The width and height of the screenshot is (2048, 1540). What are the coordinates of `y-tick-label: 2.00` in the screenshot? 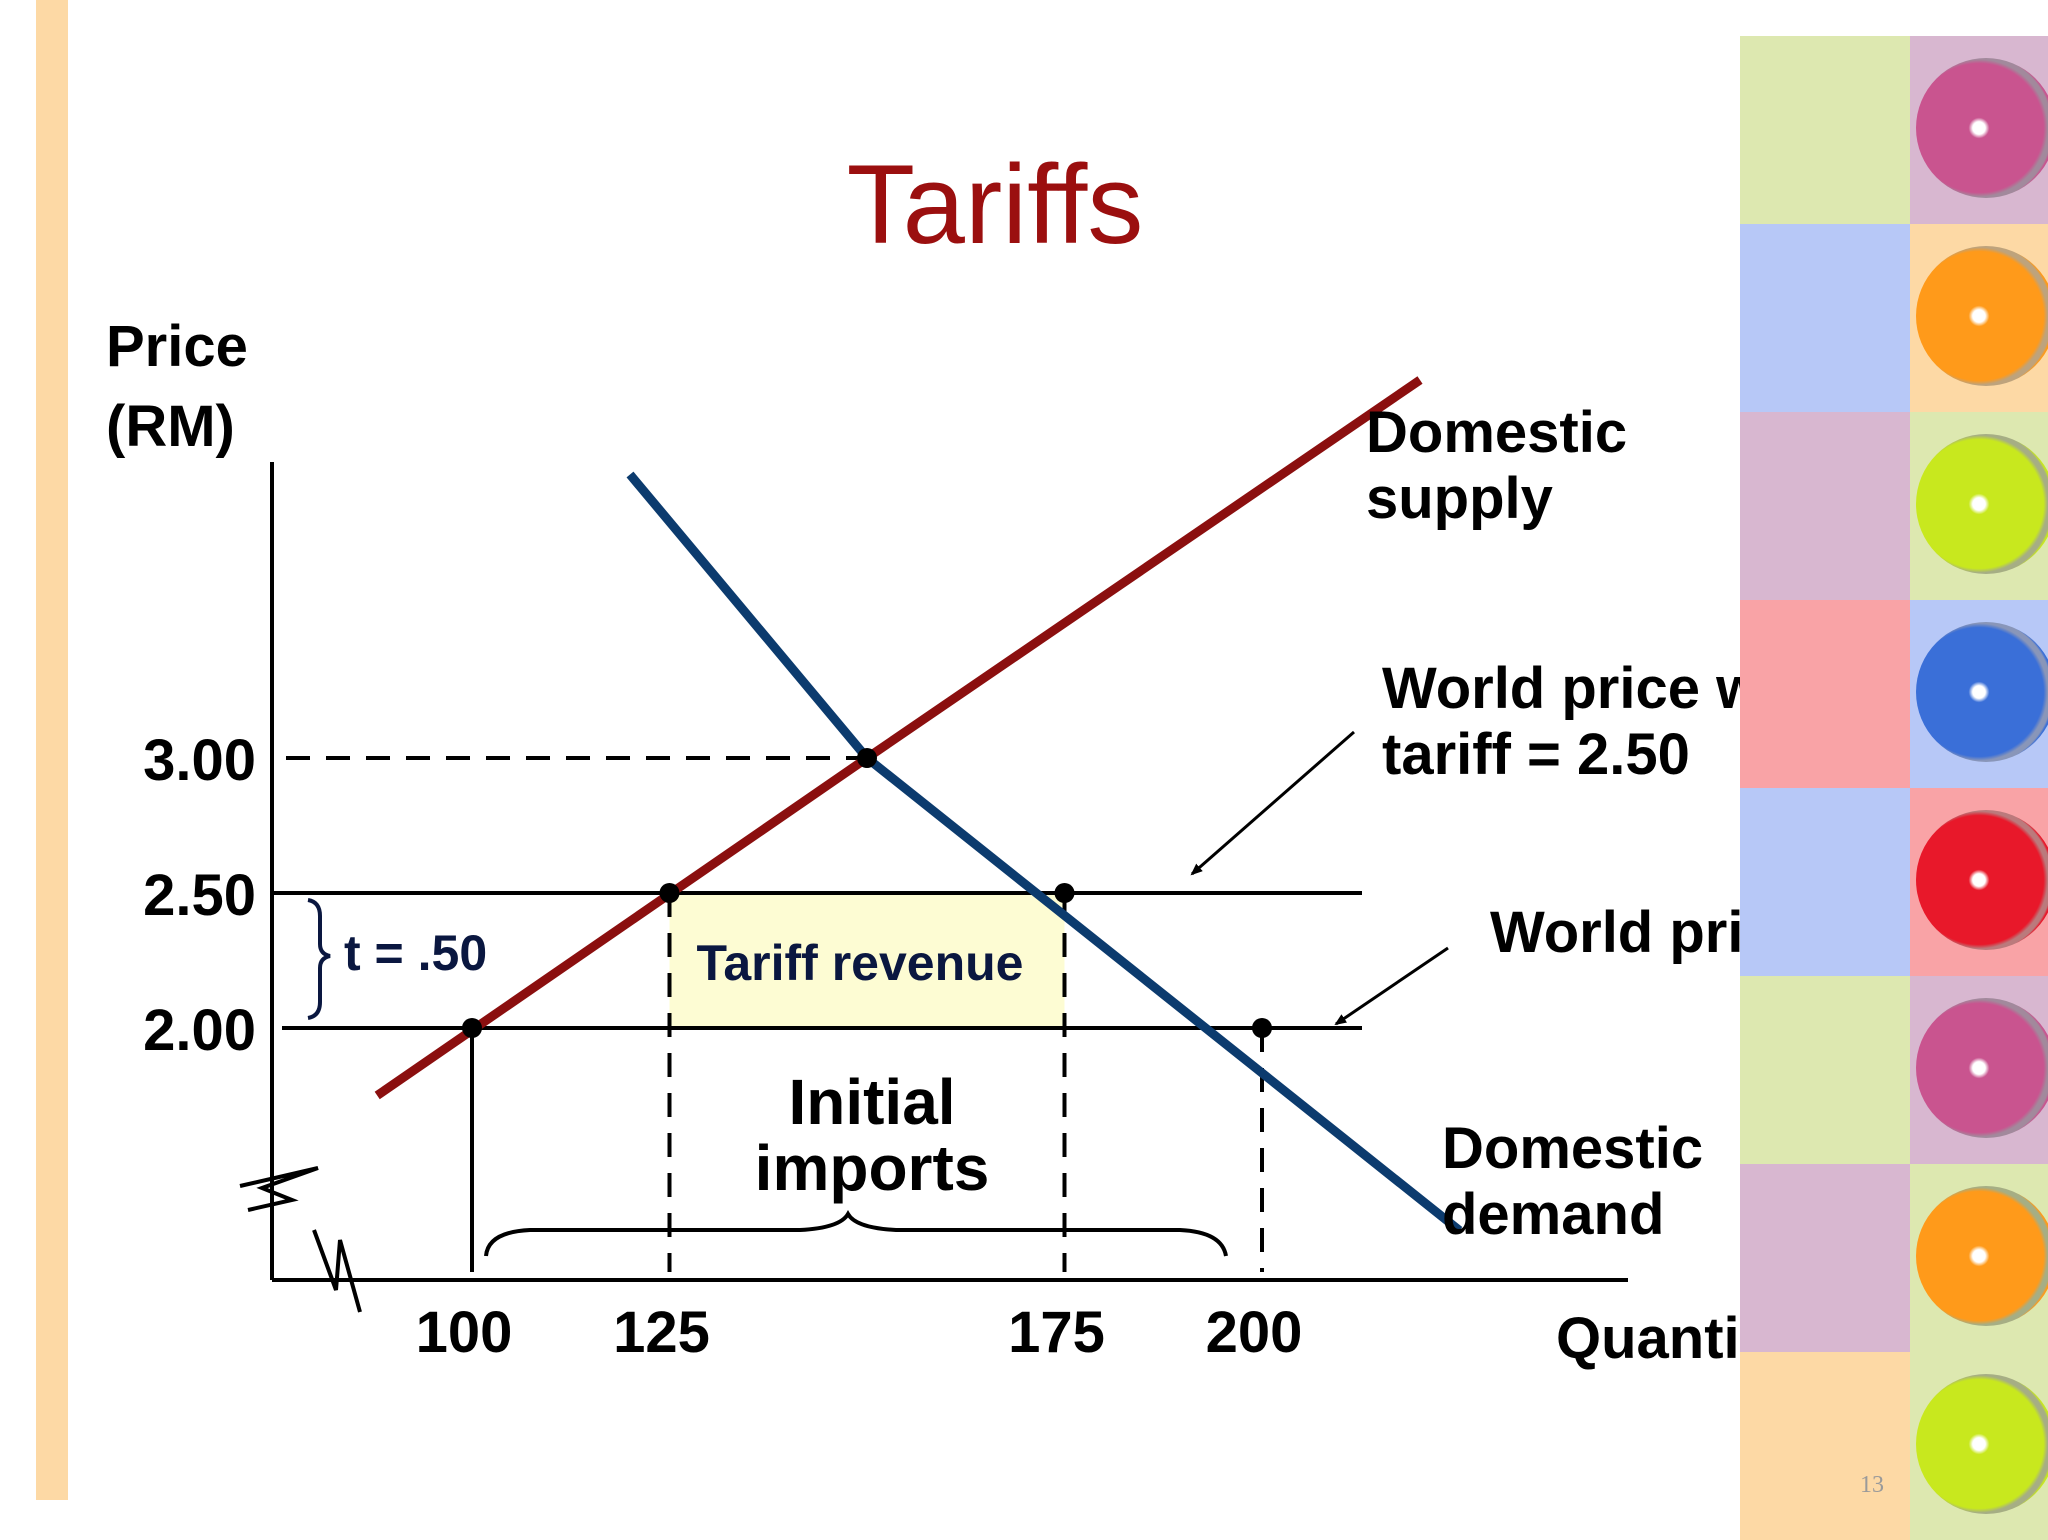 It's located at (199, 1030).